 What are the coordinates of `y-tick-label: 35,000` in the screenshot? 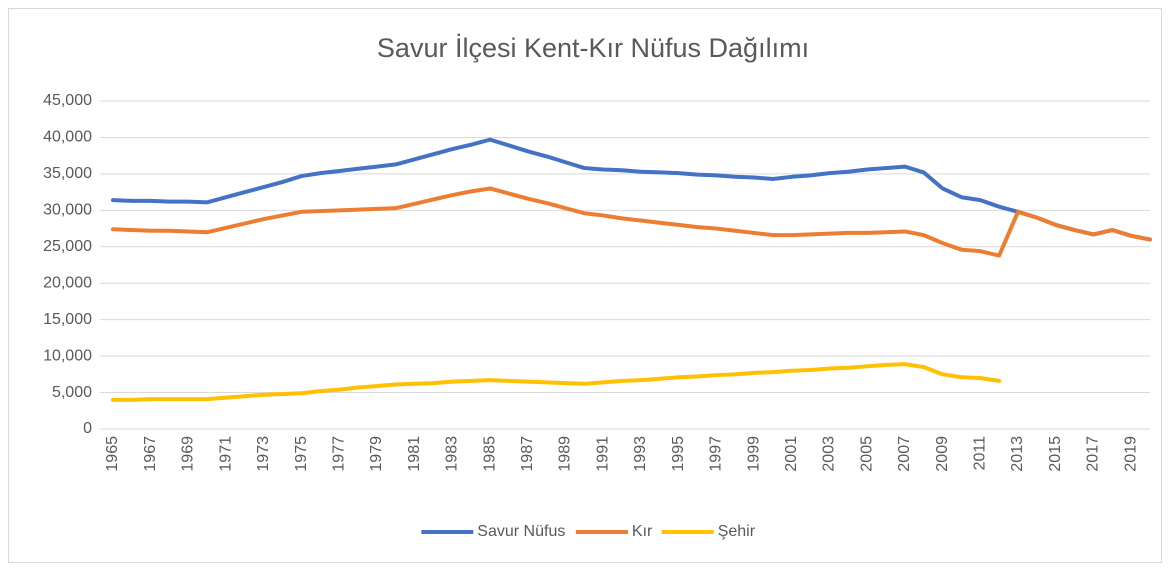 It's located at (67, 173).